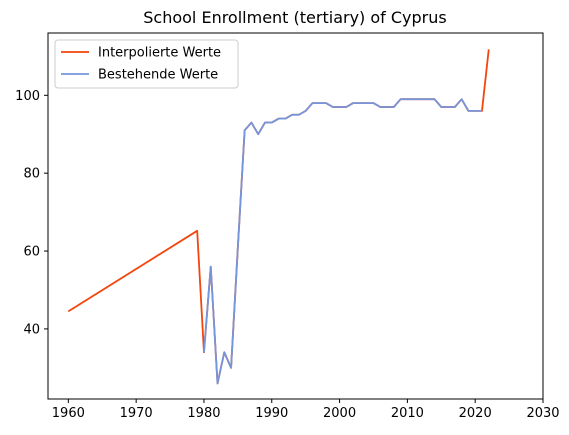 Image resolution: width=569 pixels, height=435 pixels. What do you see at coordinates (31, 174) in the screenshot?
I see `y-tick-label: 80` at bounding box center [31, 174].